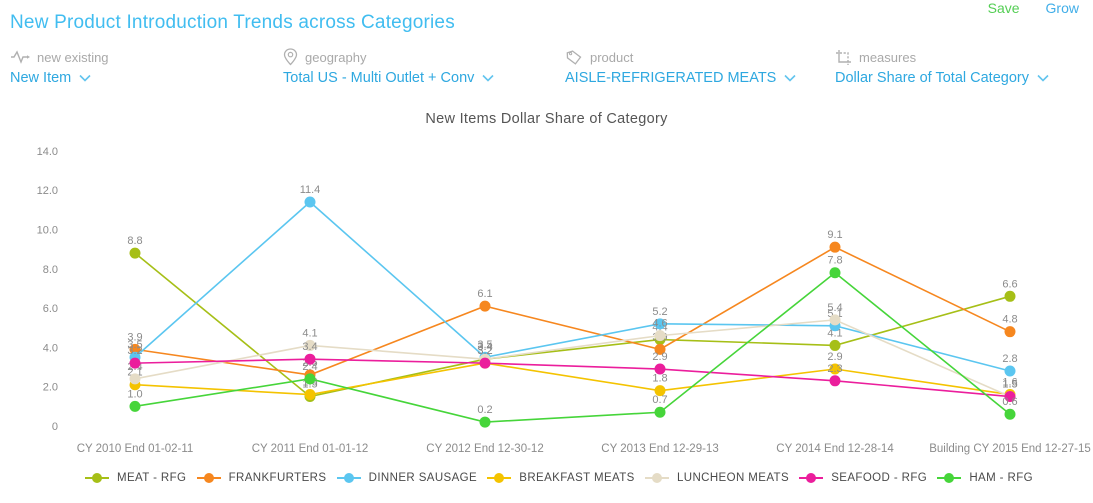 The image size is (1093, 503). I want to click on legend-label: MEAT - RFG, so click(152, 478).